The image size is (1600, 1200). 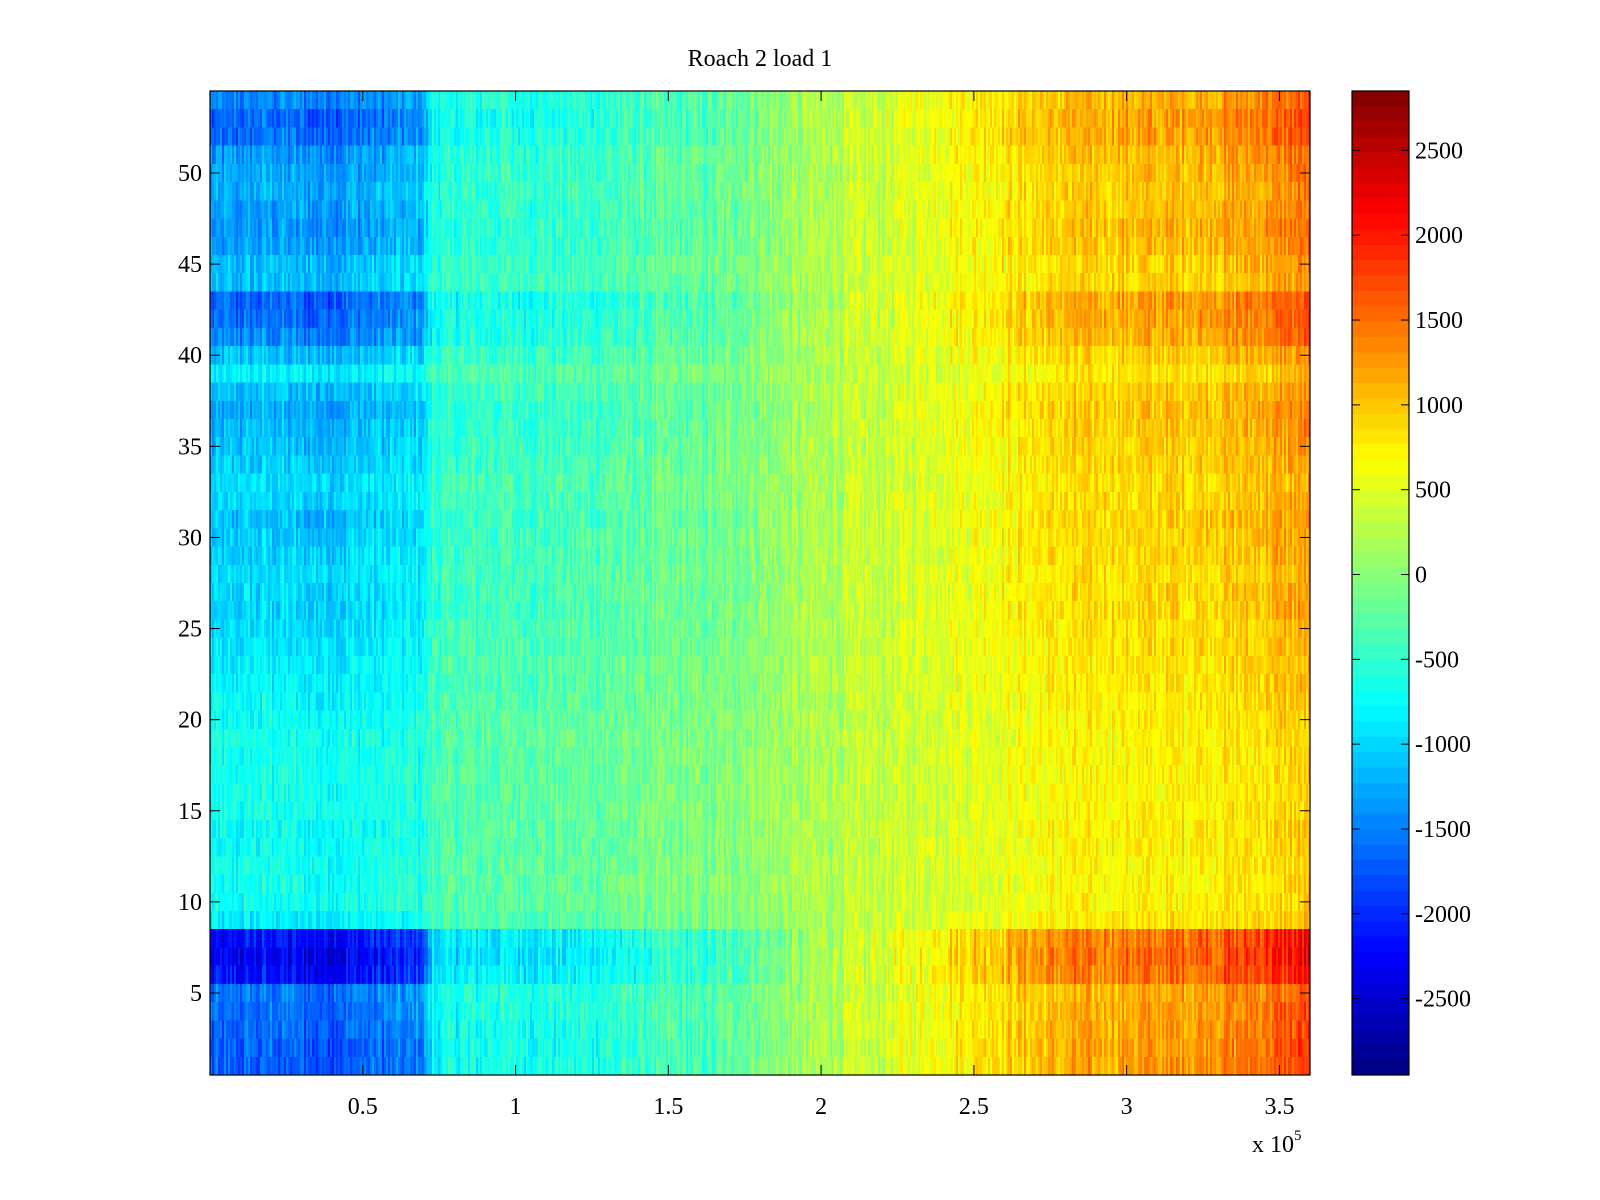 I want to click on x-axis-multiplier: x 105, so click(x=1277, y=1143).